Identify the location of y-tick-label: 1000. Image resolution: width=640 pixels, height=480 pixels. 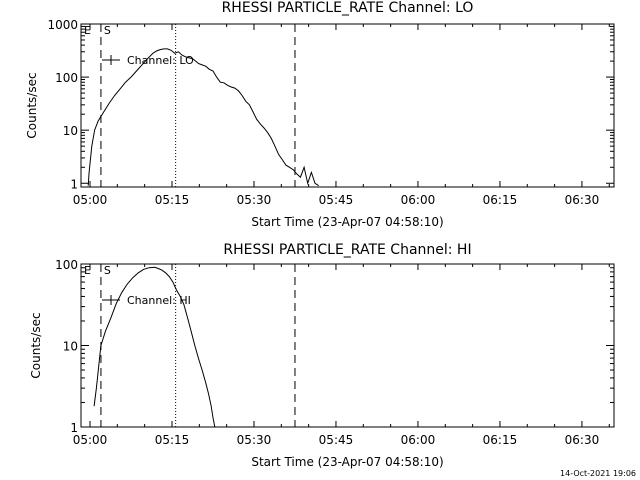
(62, 25).